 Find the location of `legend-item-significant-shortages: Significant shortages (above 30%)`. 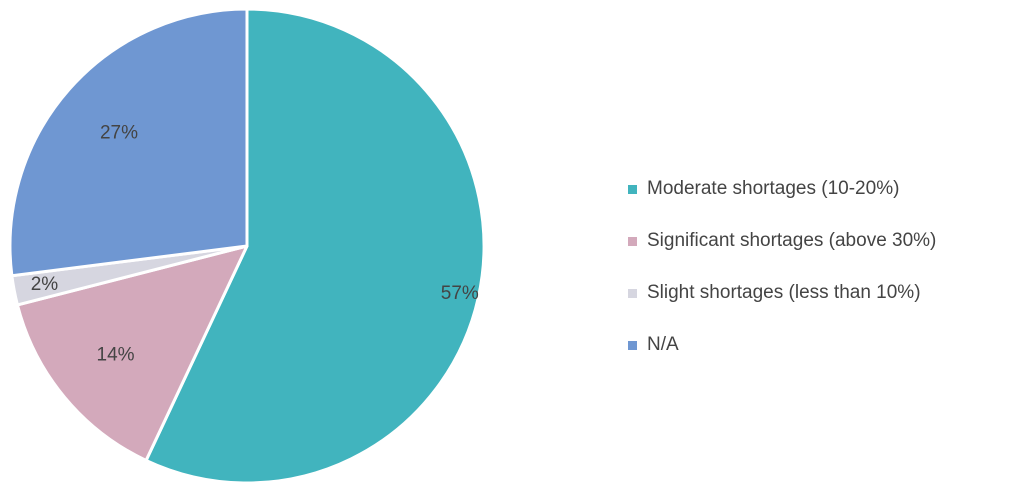

legend-item-significant-shortages: Significant shortages (above 30%) is located at coordinates (782, 241).